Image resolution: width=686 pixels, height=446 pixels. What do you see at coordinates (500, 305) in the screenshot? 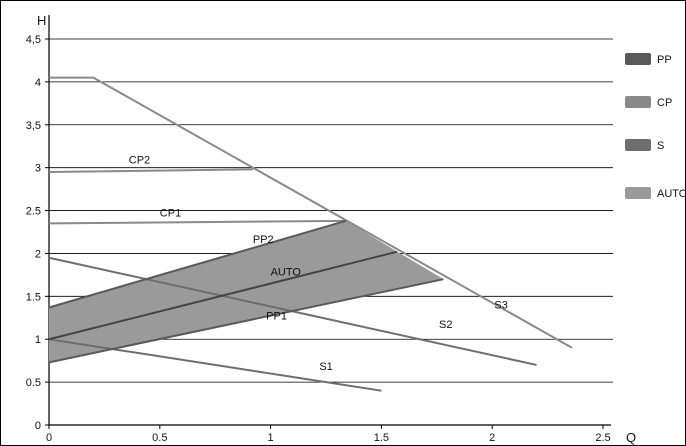
I see `curve-label-s3: S3` at bounding box center [500, 305].